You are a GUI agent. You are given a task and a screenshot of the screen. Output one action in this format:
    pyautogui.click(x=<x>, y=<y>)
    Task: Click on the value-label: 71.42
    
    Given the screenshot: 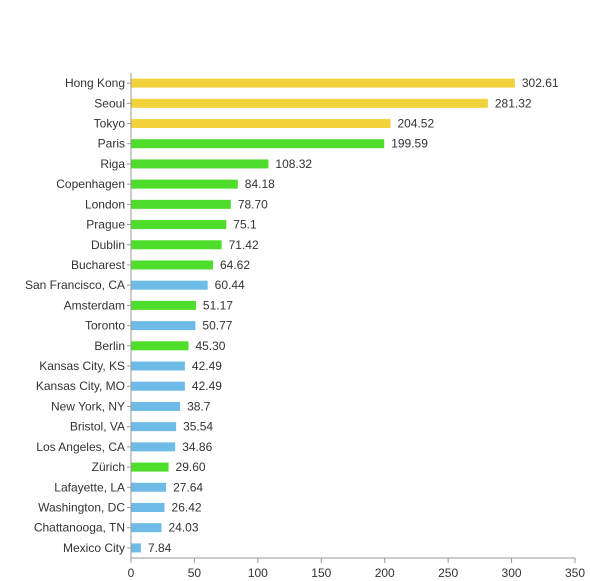 What is the action you would take?
    pyautogui.click(x=244, y=245)
    